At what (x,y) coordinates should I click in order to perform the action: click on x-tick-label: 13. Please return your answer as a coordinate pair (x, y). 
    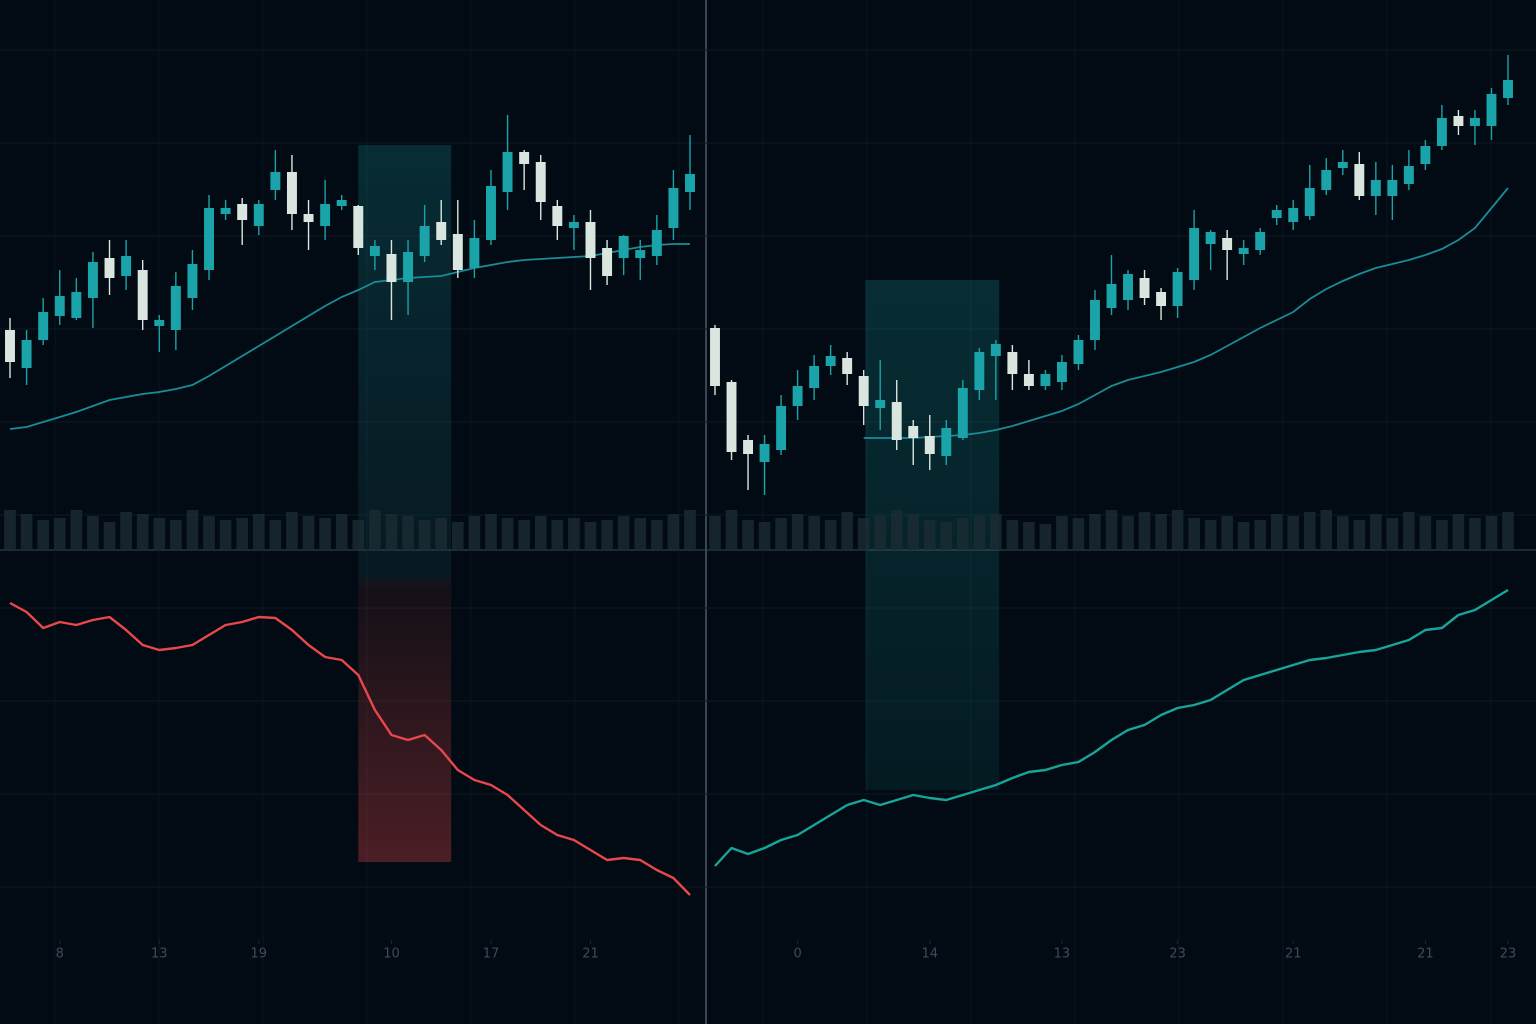
    Looking at the image, I should click on (159, 954).